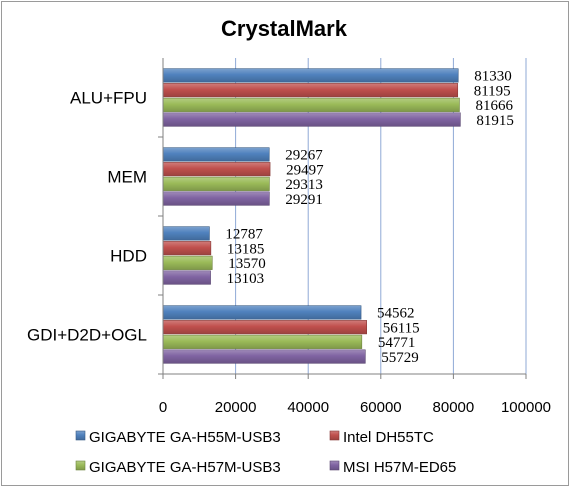 Image resolution: width=570 pixels, height=487 pixels. Describe the element at coordinates (526, 407) in the screenshot. I see `x-tick-label: 100000` at that location.